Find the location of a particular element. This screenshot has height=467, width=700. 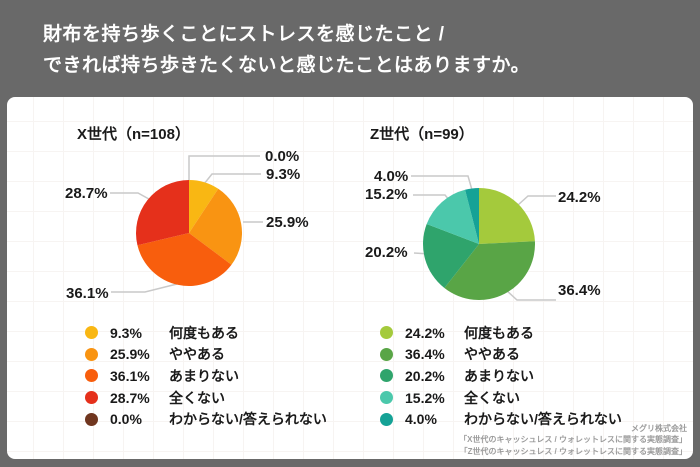

legend-row: 15.2% 全くない is located at coordinates (501, 398).